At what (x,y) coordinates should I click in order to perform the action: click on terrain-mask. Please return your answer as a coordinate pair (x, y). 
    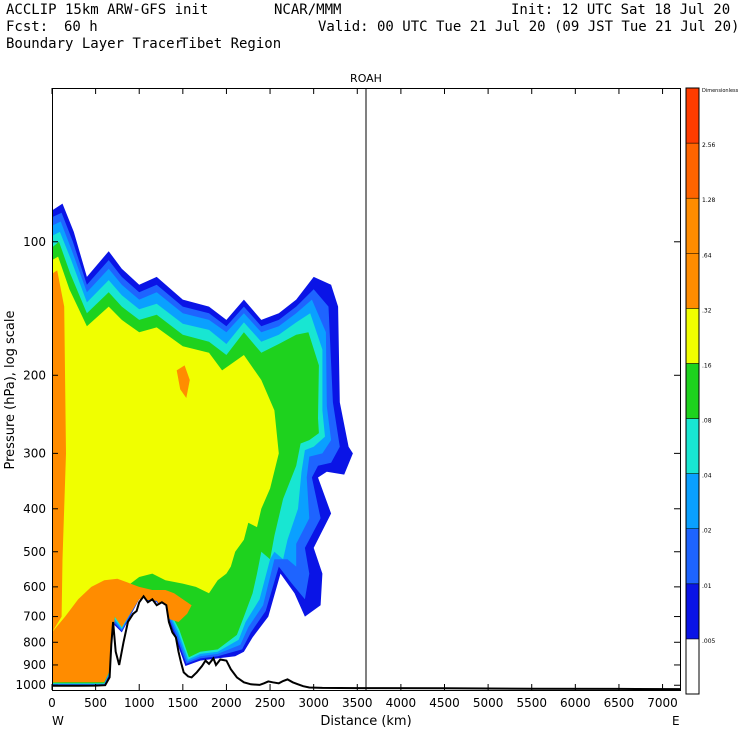
    Looking at the image, I should click on (366, 643).